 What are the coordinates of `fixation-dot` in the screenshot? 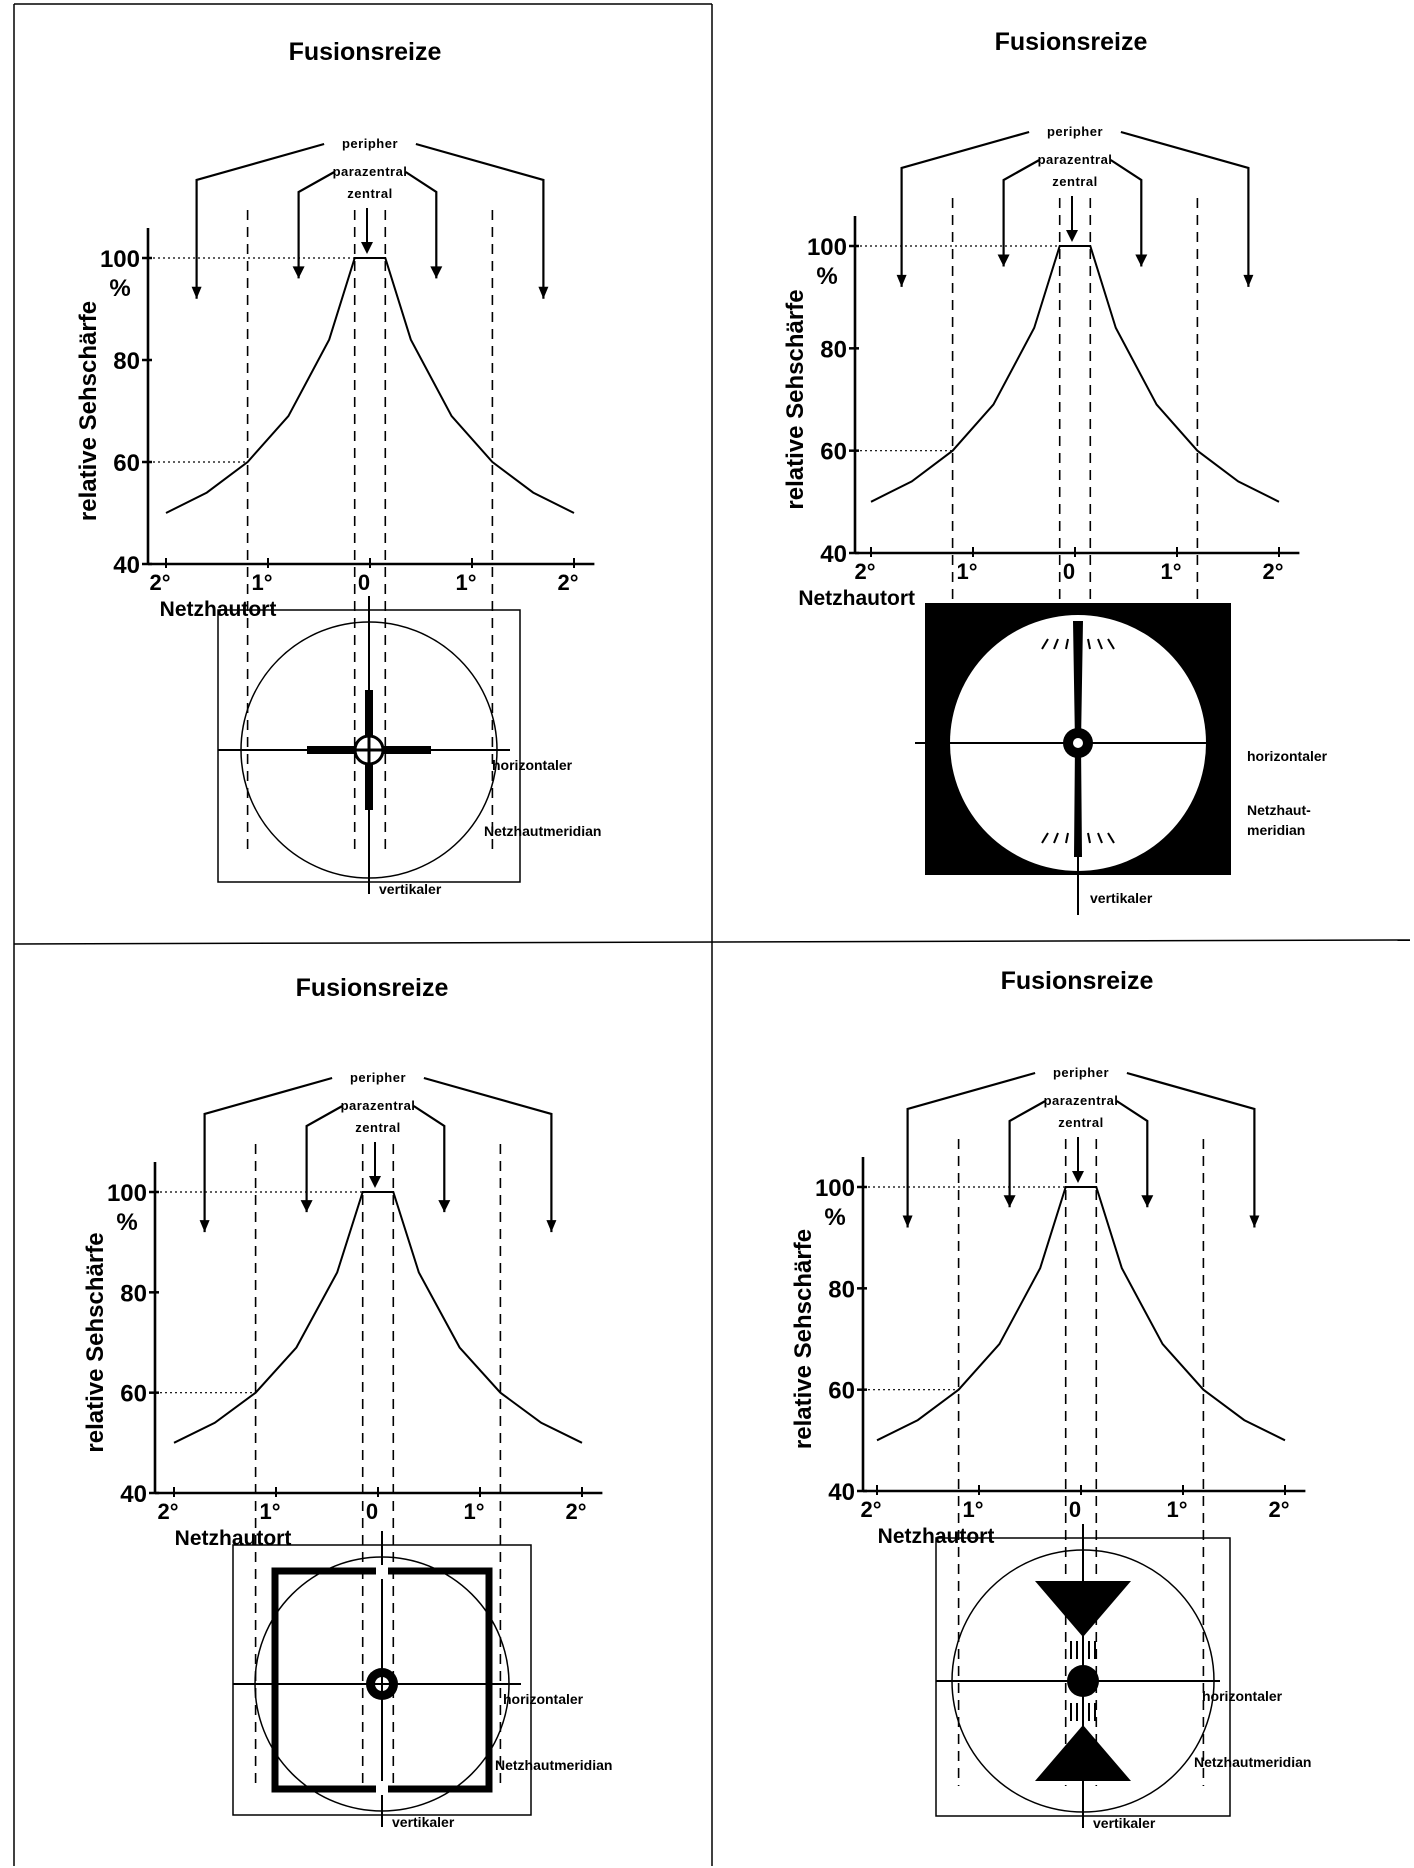 It's located at (1083, 1681).